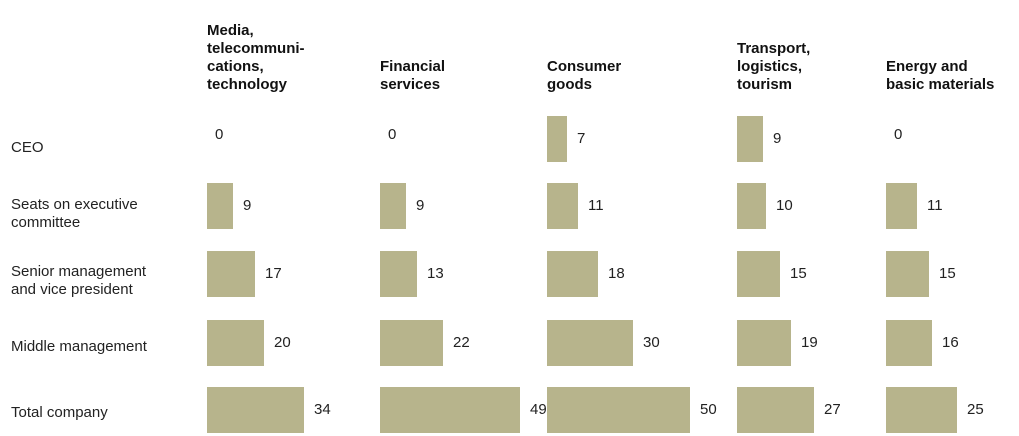 This screenshot has width=1019, height=436. Describe the element at coordinates (538, 409) in the screenshot. I see `data-label: 49` at that location.